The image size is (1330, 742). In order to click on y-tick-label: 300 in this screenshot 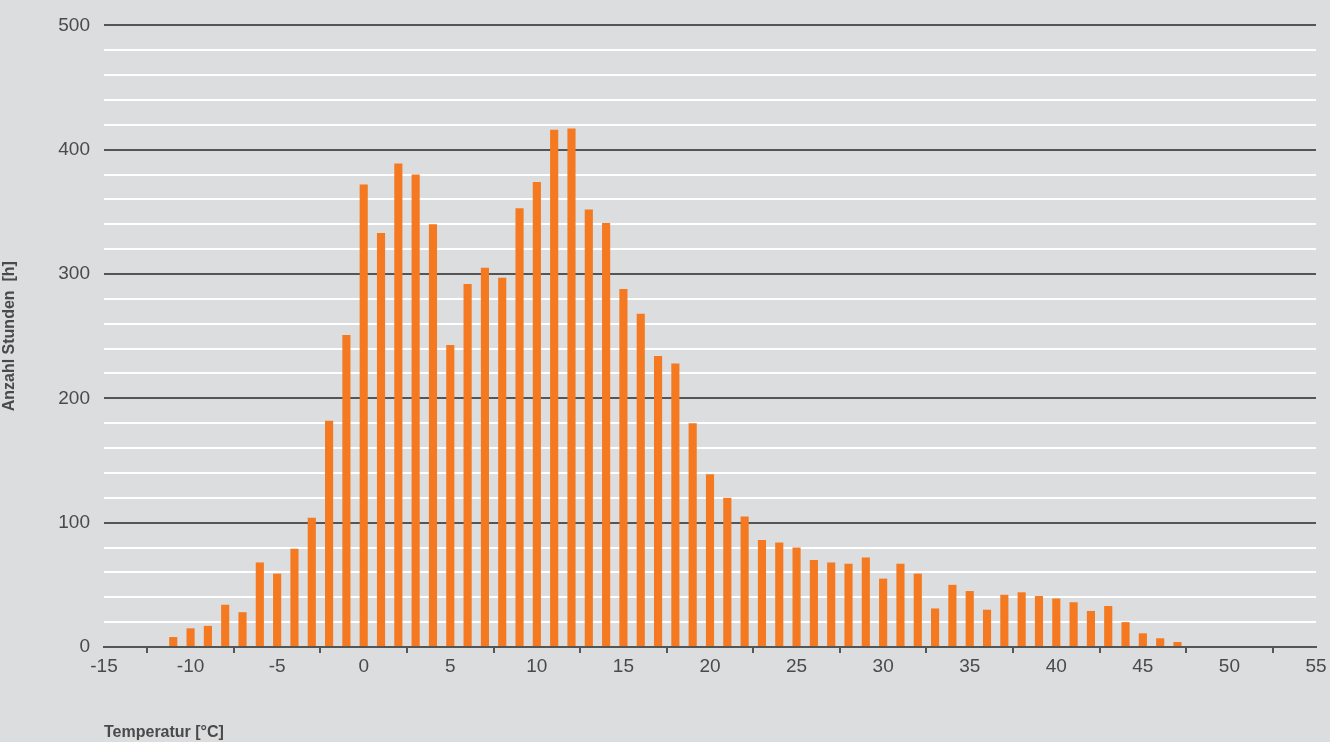, I will do `click(74, 273)`.